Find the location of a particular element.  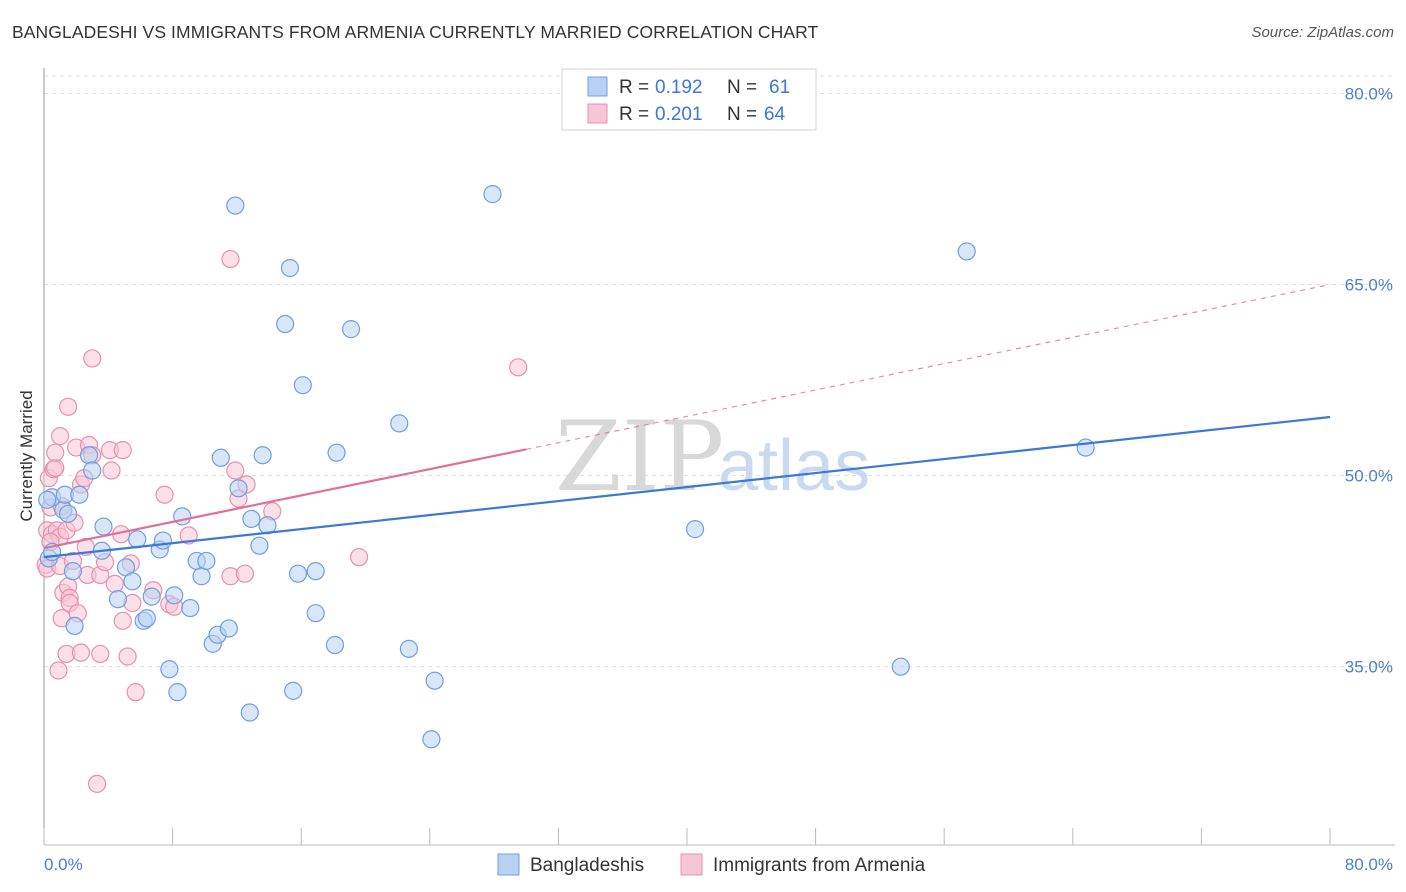

legend-r-label-pink: R = is located at coordinates (634, 114).